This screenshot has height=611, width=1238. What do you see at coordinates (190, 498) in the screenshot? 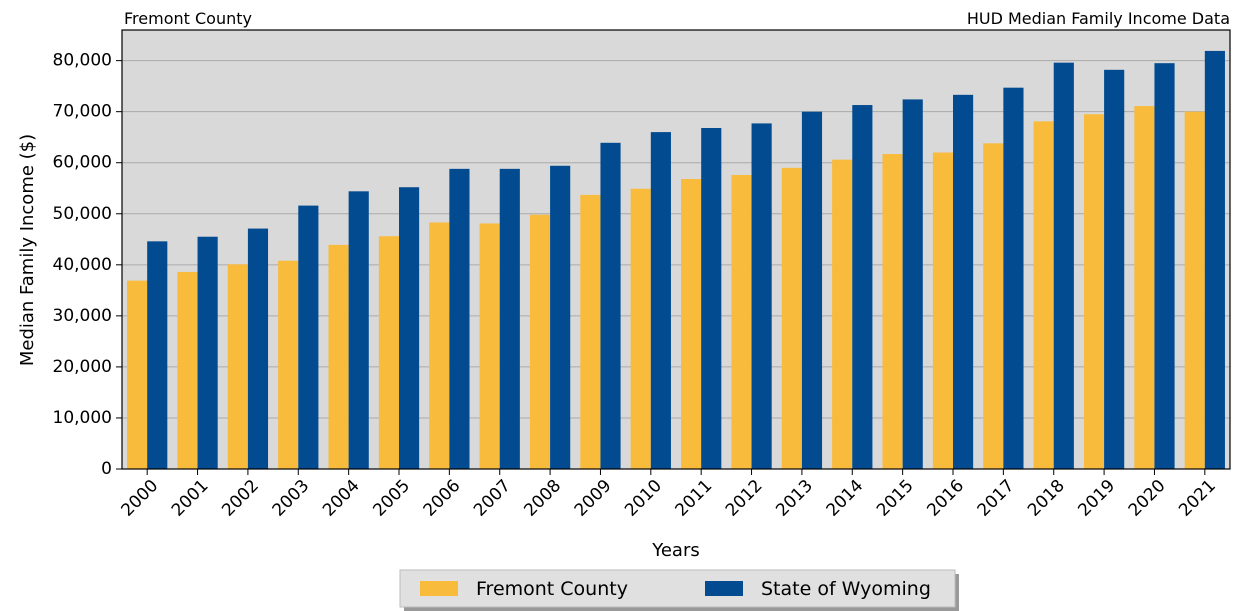
I see `x-tick-label: 2001` at bounding box center [190, 498].